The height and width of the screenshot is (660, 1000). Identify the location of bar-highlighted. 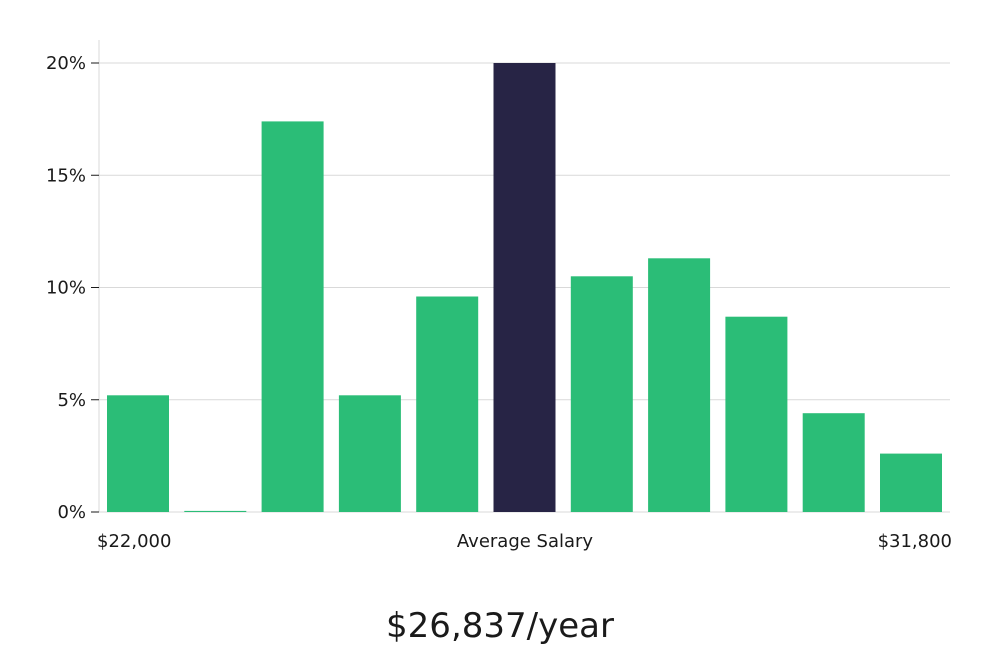
(524, 287).